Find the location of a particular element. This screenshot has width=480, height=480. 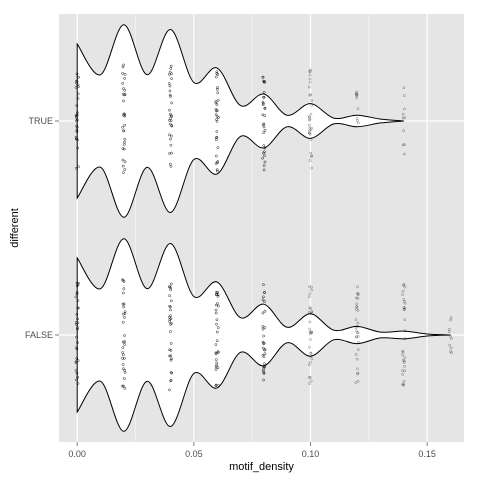

x-axis-ticks: 0.00 0.05 0.10 0.15 is located at coordinates (252, 450).